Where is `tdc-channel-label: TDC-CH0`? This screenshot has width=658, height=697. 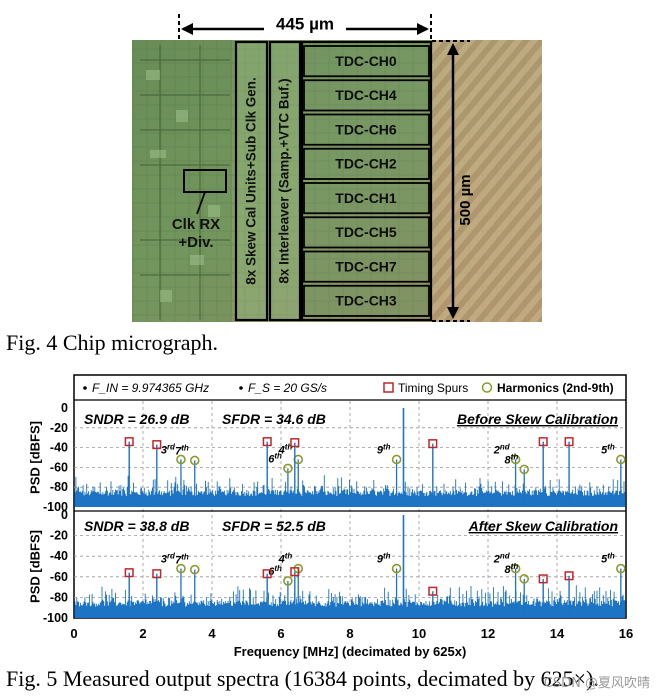 tdc-channel-label: TDC-CH0 is located at coordinates (366, 61).